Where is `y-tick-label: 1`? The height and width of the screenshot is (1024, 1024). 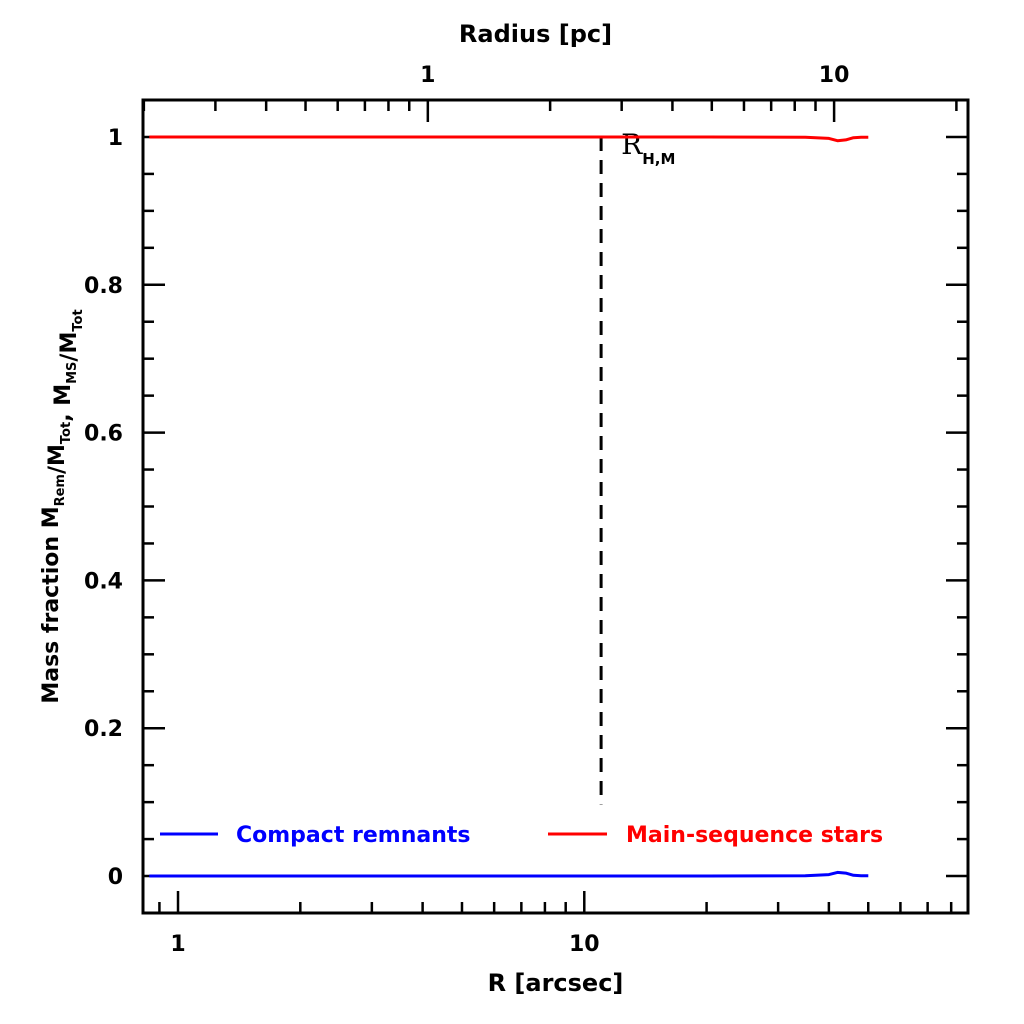 y-tick-label: 1 is located at coordinates (115, 138).